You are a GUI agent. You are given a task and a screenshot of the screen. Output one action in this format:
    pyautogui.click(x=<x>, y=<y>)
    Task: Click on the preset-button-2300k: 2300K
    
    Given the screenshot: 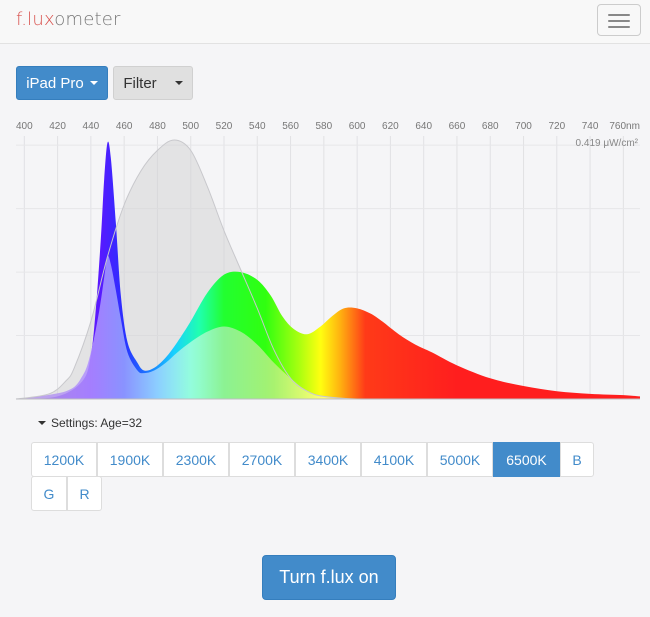 What is the action you would take?
    pyautogui.click(x=196, y=459)
    